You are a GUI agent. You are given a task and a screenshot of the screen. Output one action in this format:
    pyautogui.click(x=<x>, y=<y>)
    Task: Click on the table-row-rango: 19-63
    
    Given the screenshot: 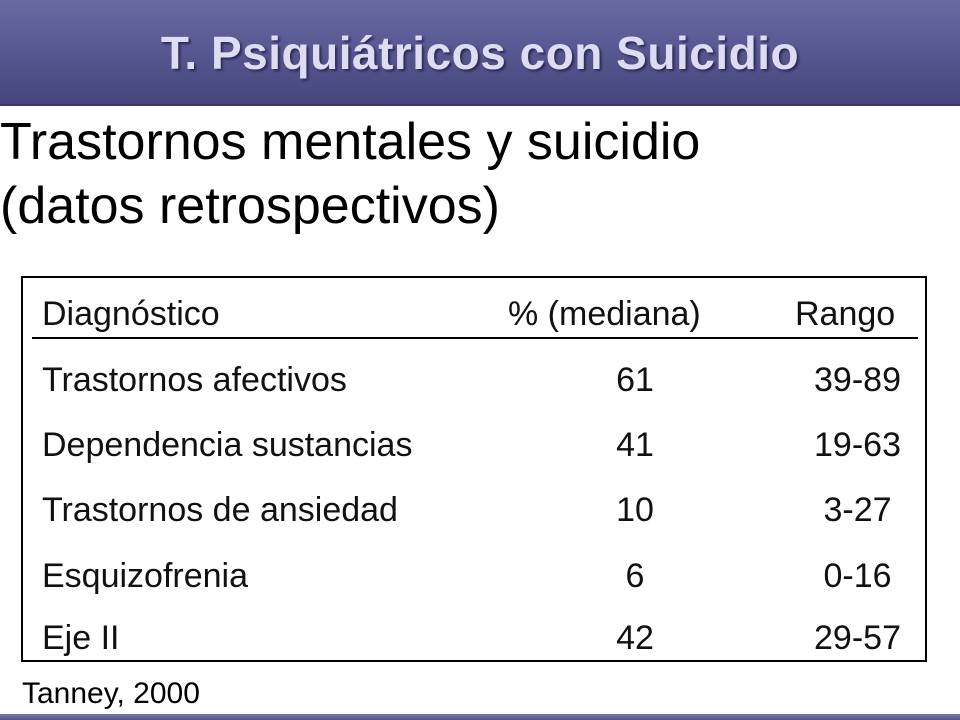 What is the action you would take?
    pyautogui.click(x=857, y=445)
    